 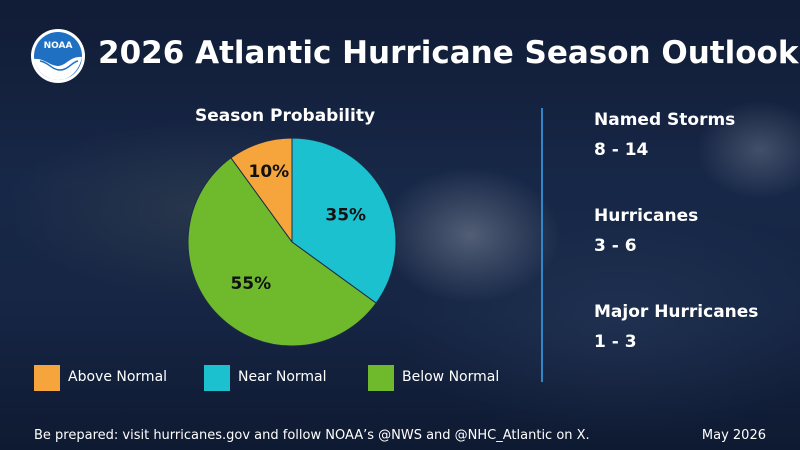 I want to click on pie-data-label-above-normal: 10%, so click(x=269, y=172).